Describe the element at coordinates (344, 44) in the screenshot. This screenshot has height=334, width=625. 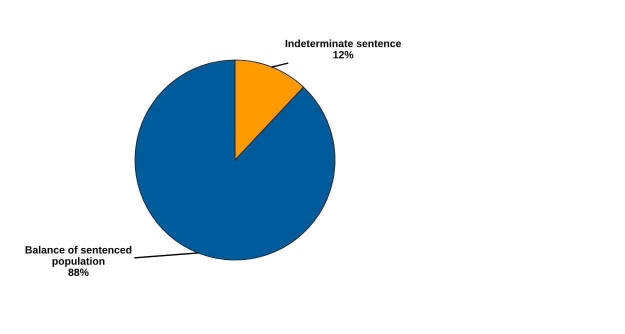
I see `slice-label: Indeterminate sentence` at that location.